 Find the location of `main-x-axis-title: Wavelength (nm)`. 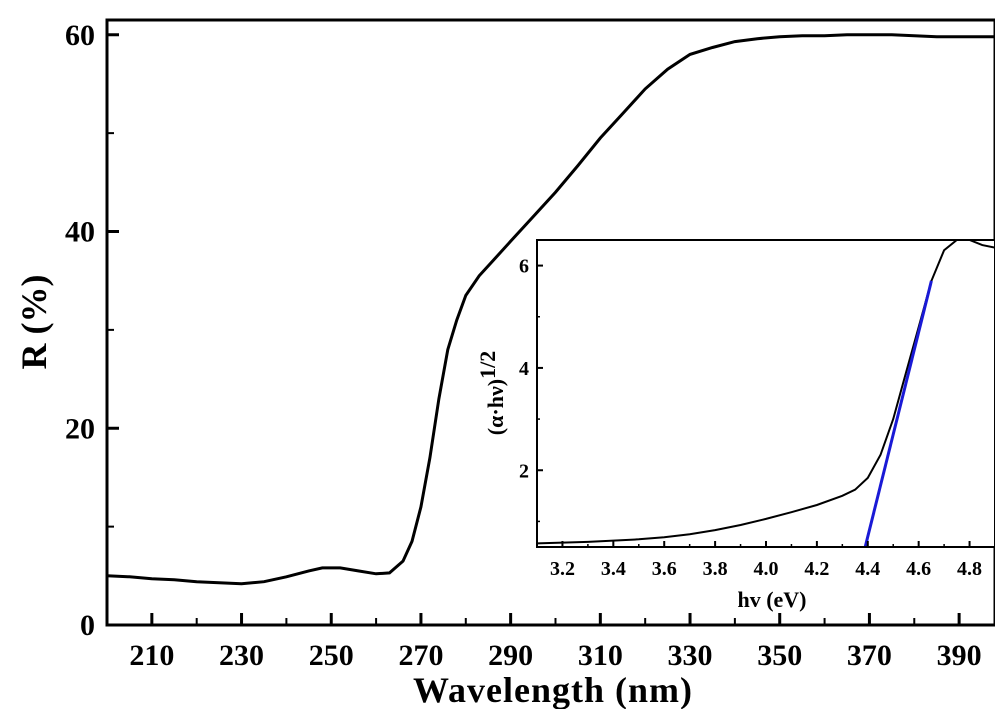

main-x-axis-title: Wavelength (nm) is located at coordinates (553, 689).